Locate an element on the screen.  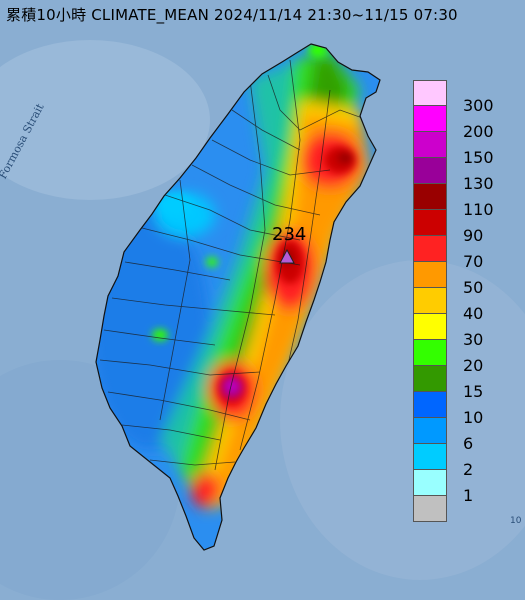
legend-label: 30 is located at coordinates (473, 339).